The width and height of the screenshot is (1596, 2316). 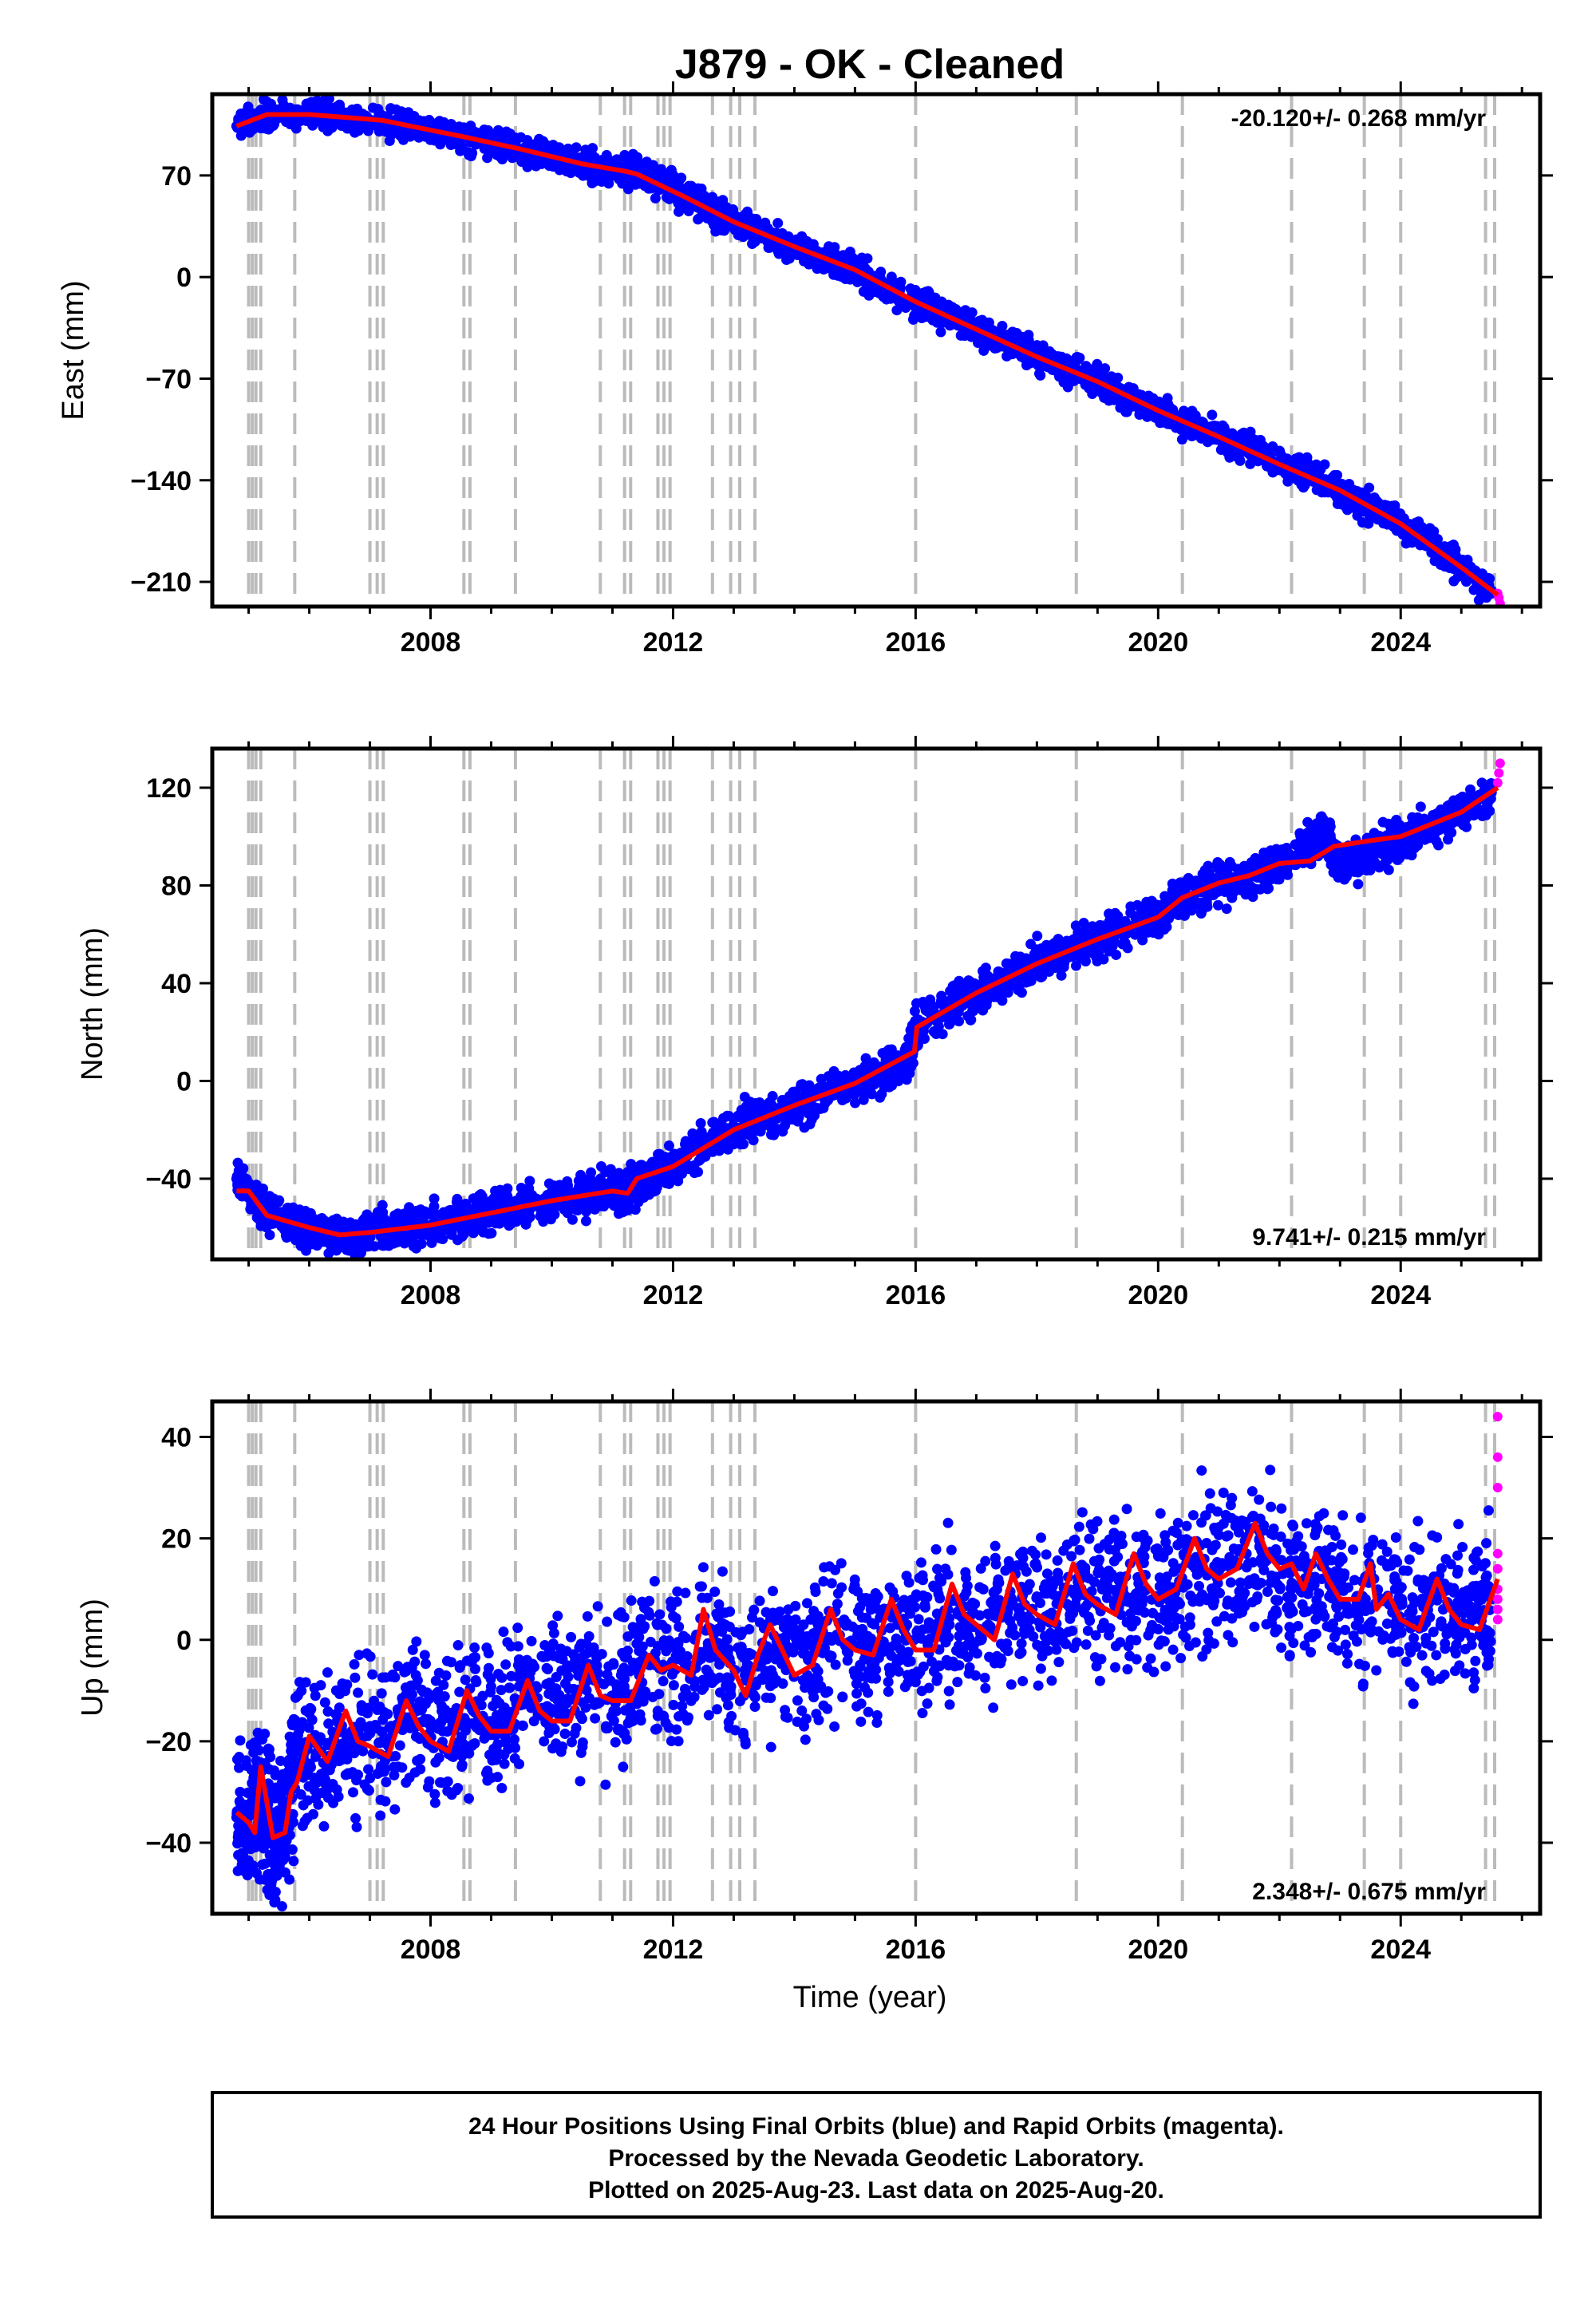 I want to click on east-x-tick-label: 2020, so click(x=1158, y=642).